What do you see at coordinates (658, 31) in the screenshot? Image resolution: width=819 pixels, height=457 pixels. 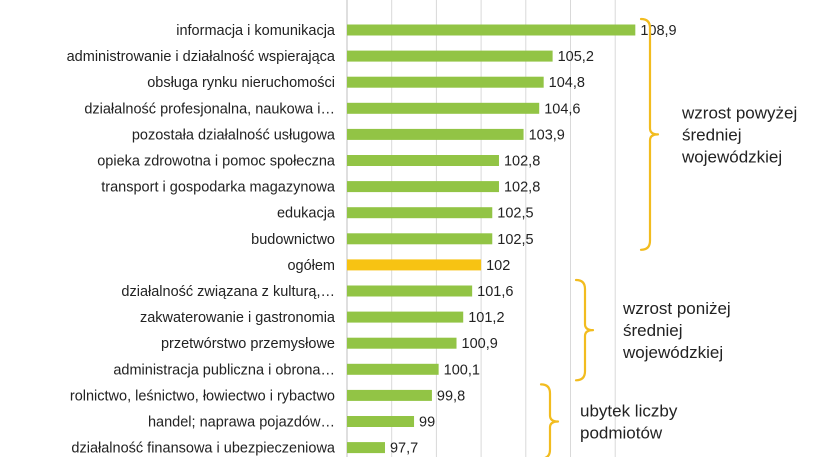 I see `value-label: 108,9` at bounding box center [658, 31].